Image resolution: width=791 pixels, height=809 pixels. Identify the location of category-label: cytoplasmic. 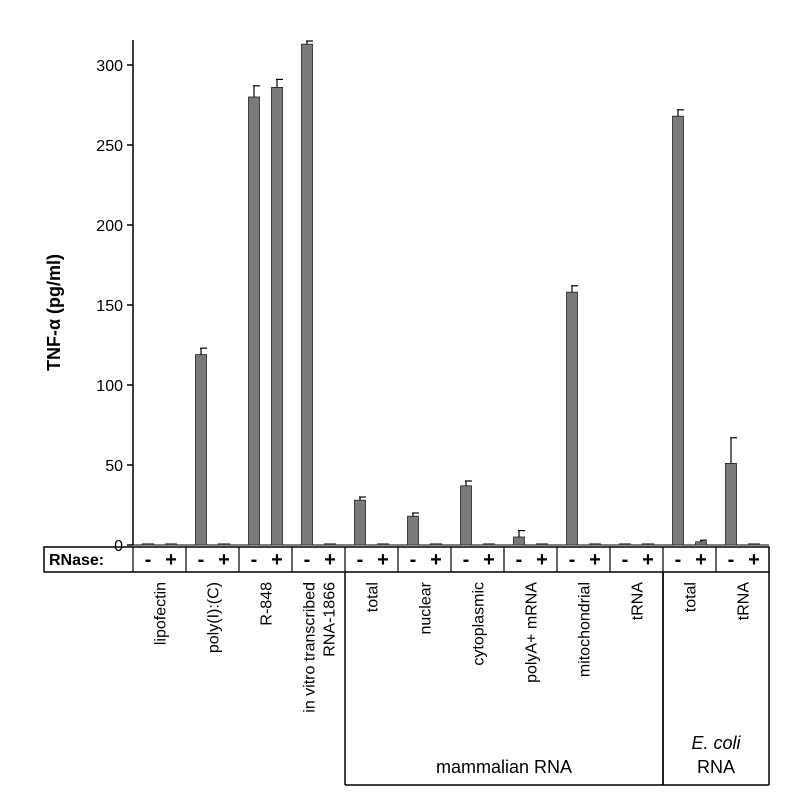
(479, 624).